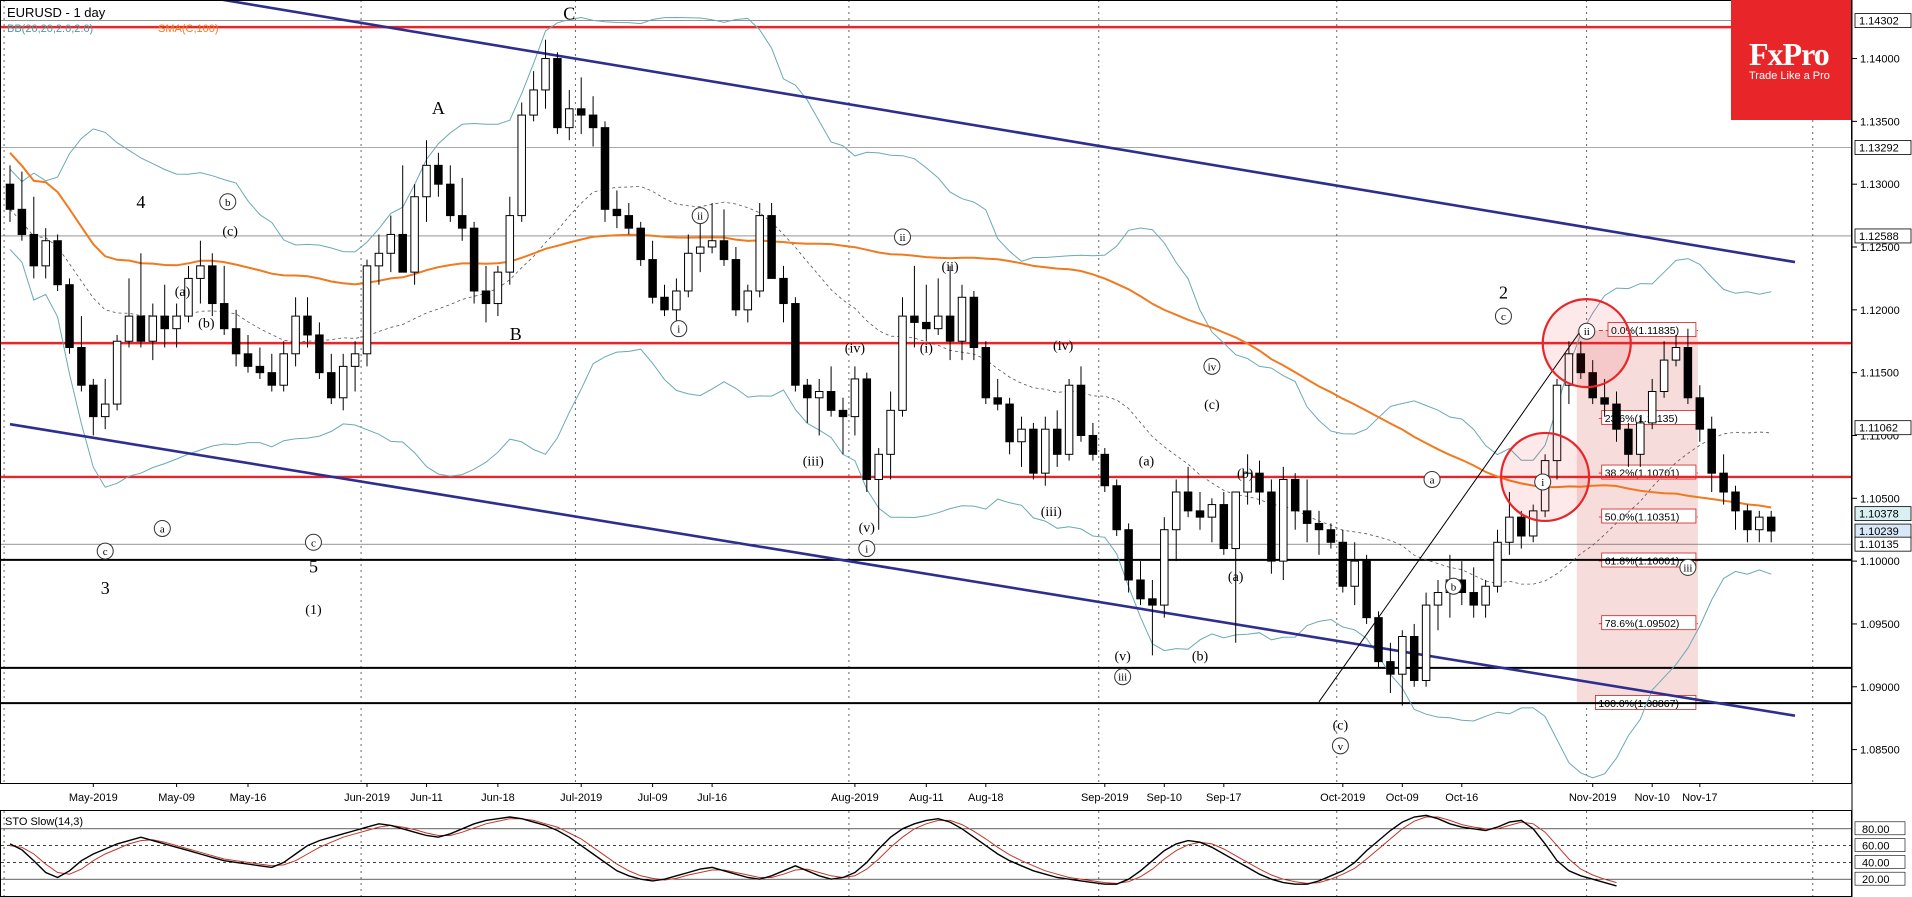 The image size is (1912, 897). Describe the element at coordinates (1789, 76) in the screenshot. I see `fxpro-logo-tagline: Trade Like a Pro` at that location.